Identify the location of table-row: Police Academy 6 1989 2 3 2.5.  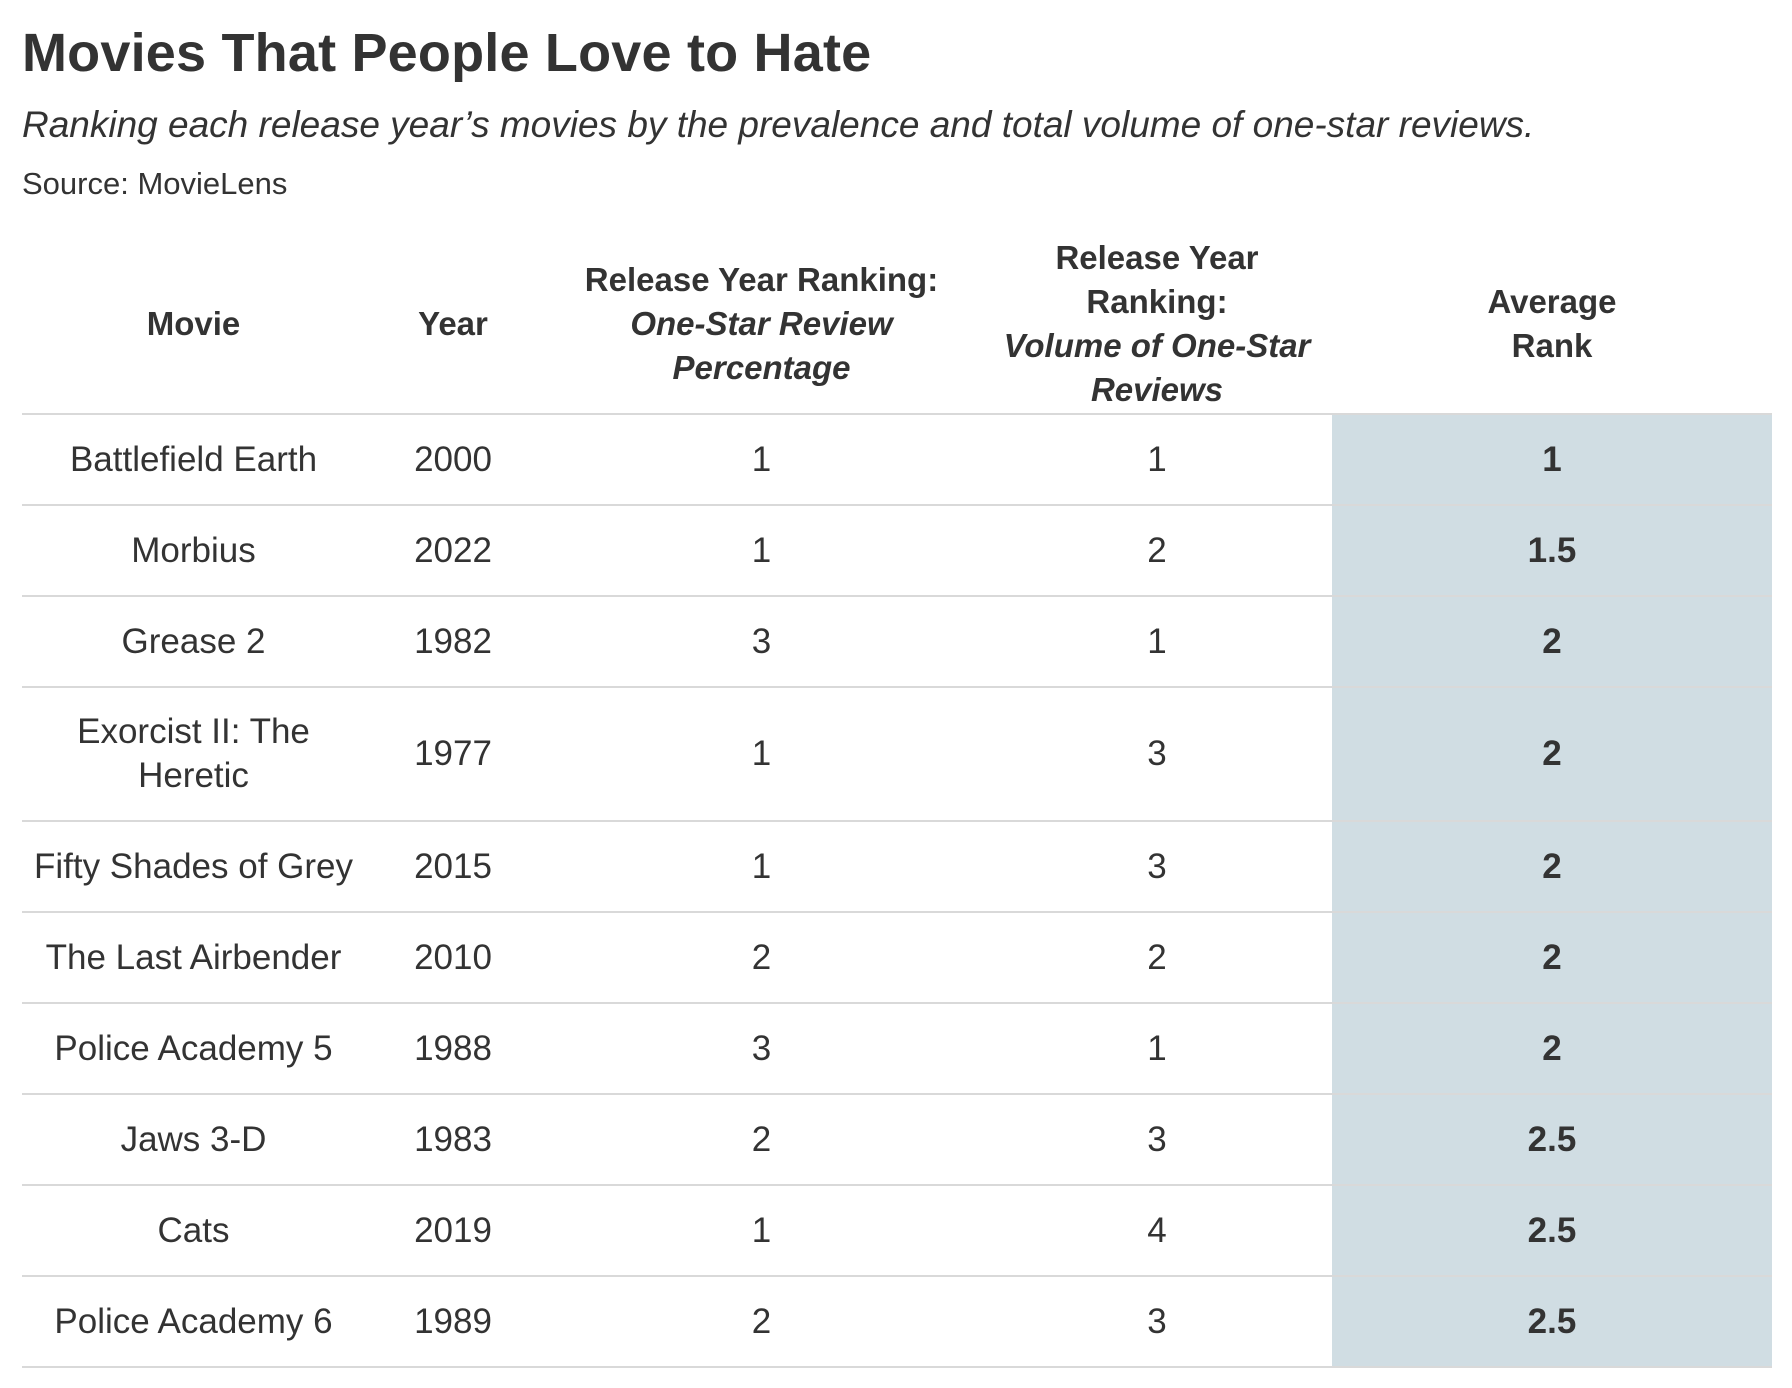
(897, 1322).